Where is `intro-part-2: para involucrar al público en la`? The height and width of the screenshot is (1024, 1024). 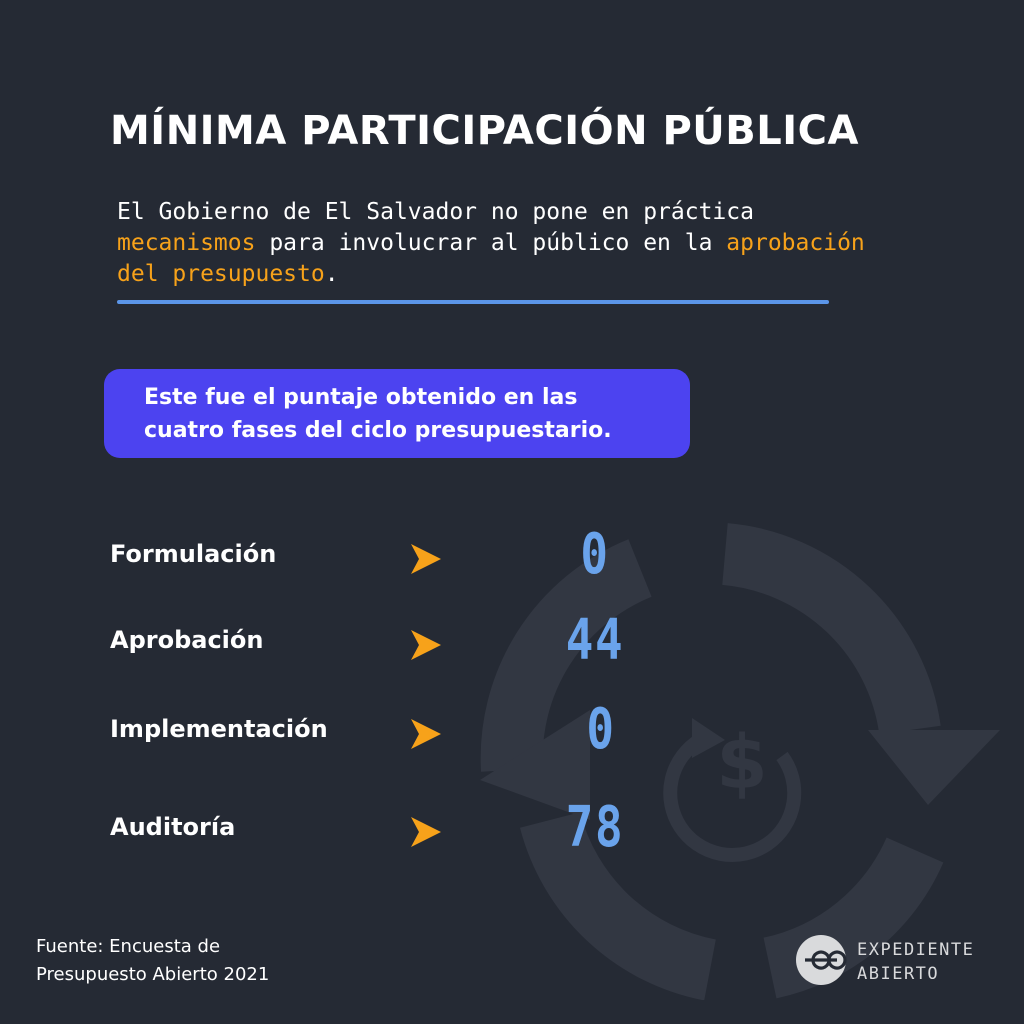
intro-part-2: para involucrar al público en la is located at coordinates (491, 243).